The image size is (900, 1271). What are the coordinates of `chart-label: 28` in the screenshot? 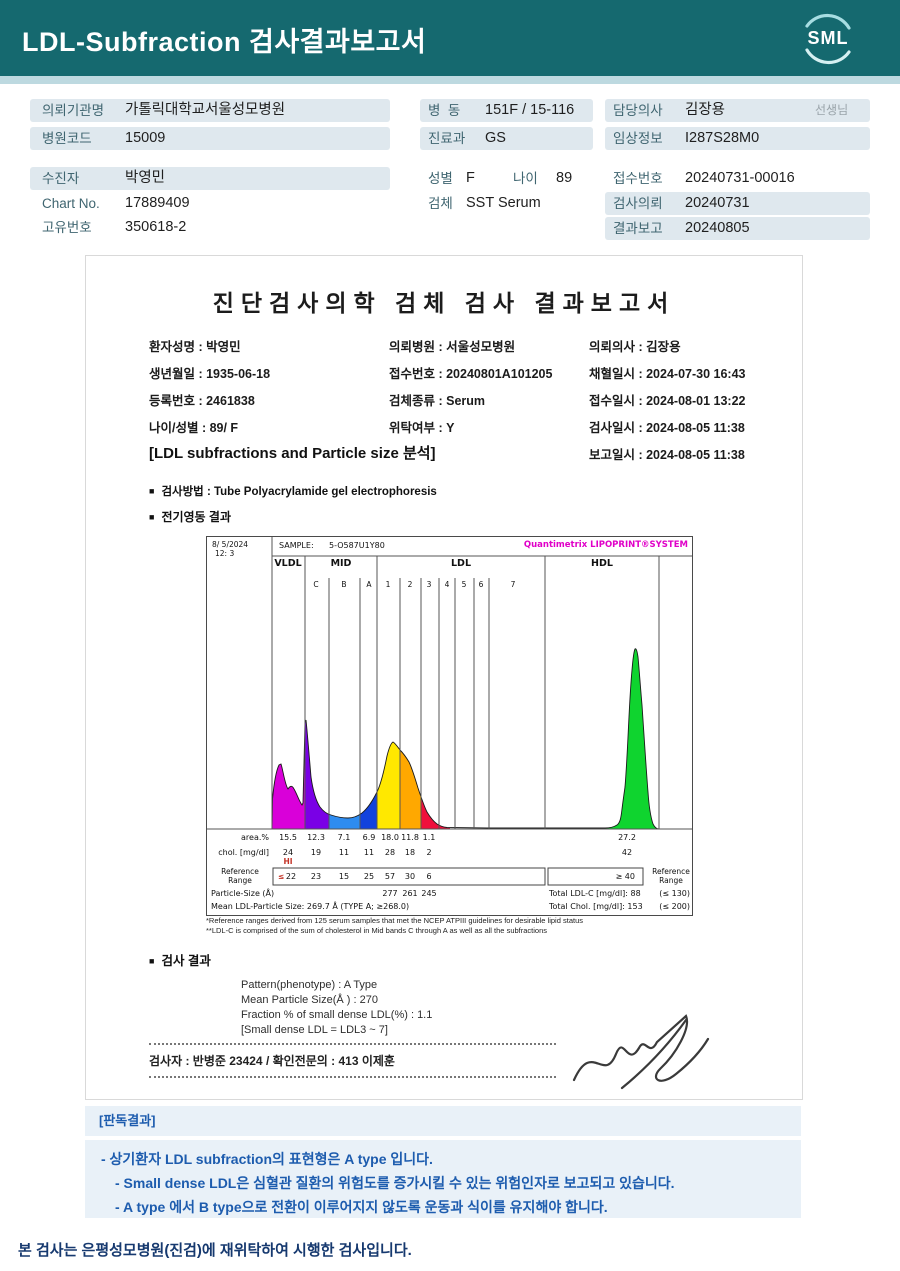 It's located at (390, 852).